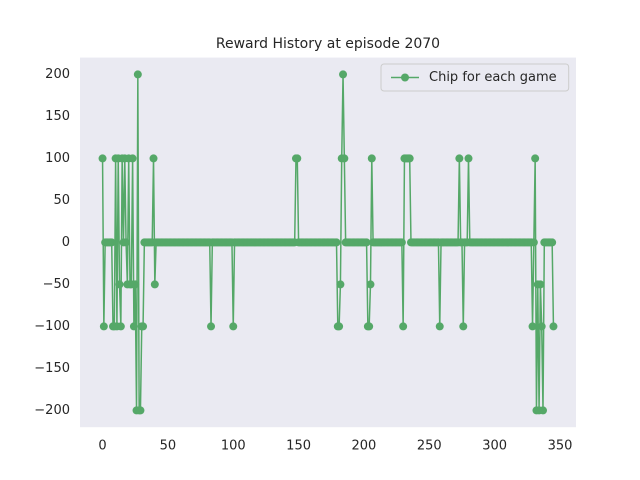  Describe the element at coordinates (429, 446) in the screenshot. I see `x-tick-label: 250` at that location.